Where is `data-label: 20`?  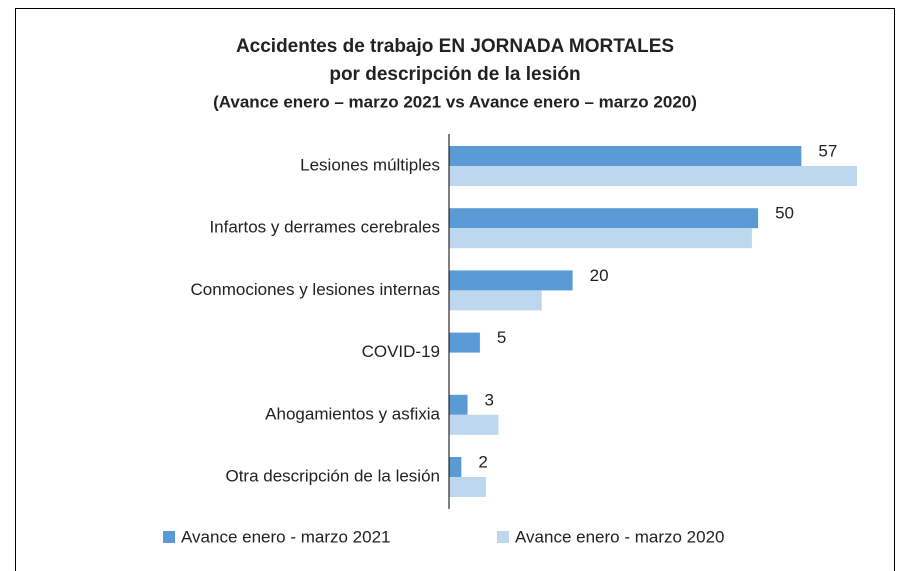
data-label: 20 is located at coordinates (599, 275).